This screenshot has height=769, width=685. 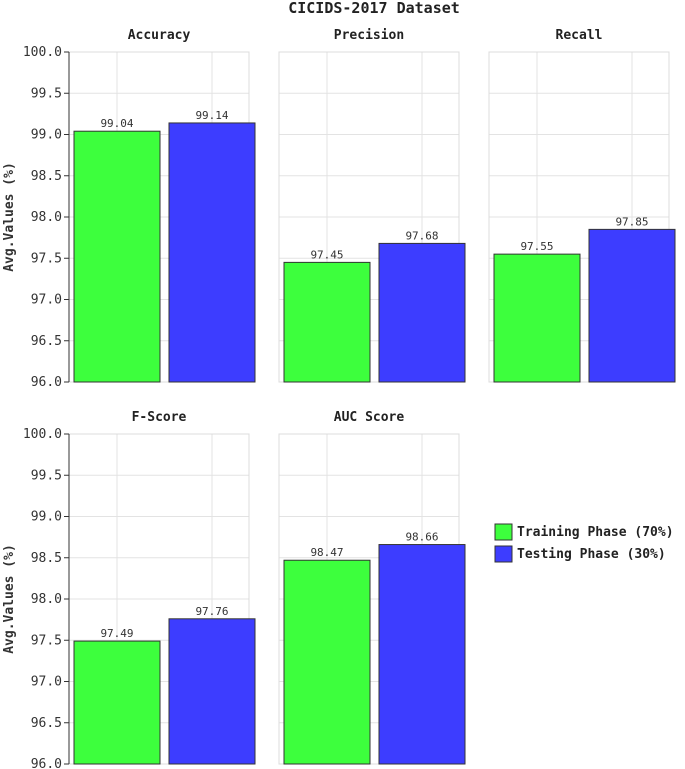 I want to click on panel-title: Precision, so click(x=369, y=35).